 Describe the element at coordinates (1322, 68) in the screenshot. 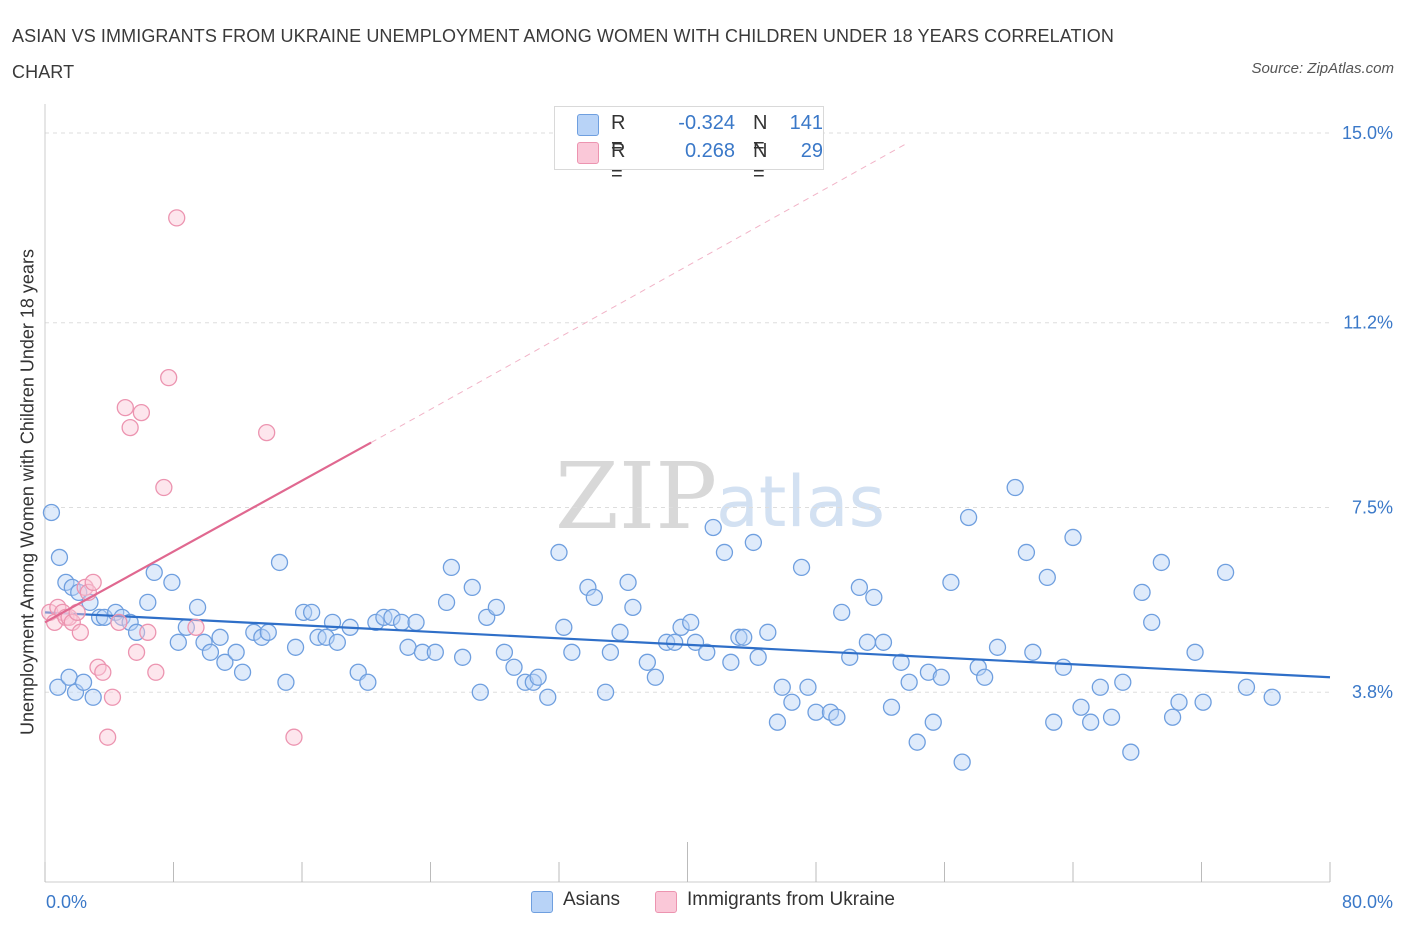

I see `source-label: Source: ZipAtlas.com` at that location.